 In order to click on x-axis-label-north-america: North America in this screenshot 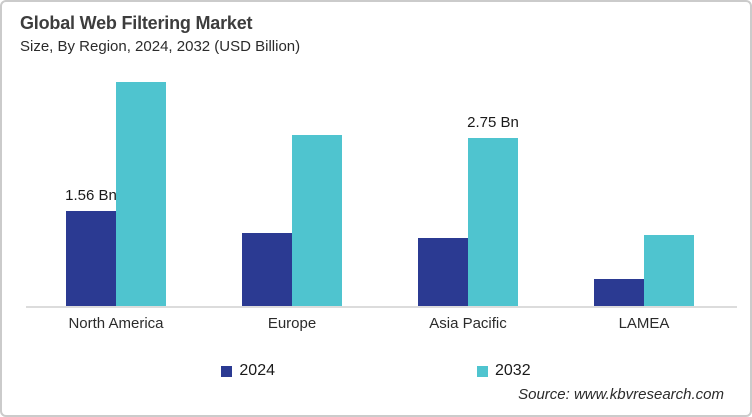, I will do `click(116, 323)`.